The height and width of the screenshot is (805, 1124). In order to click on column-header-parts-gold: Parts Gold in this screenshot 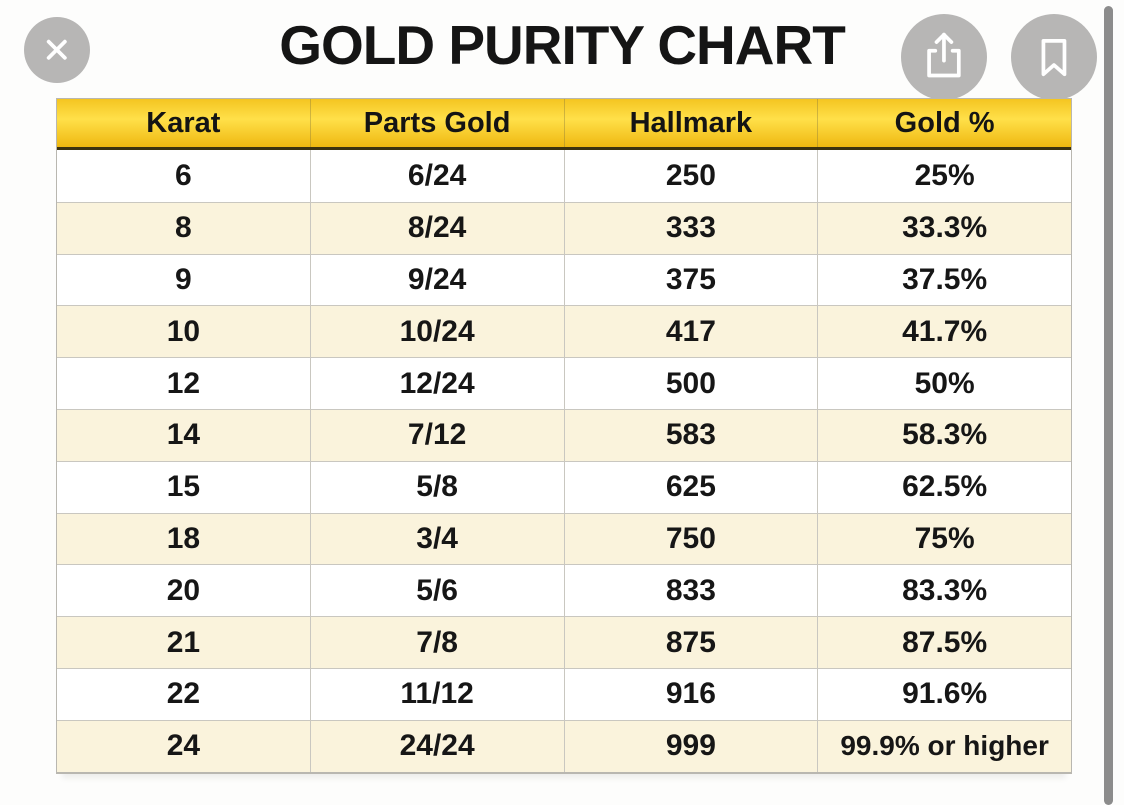, I will do `click(436, 123)`.